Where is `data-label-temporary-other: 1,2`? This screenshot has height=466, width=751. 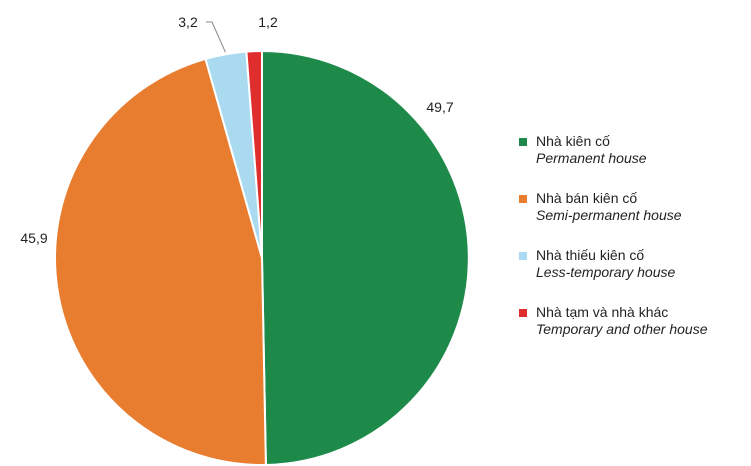
data-label-temporary-other: 1,2 is located at coordinates (268, 22).